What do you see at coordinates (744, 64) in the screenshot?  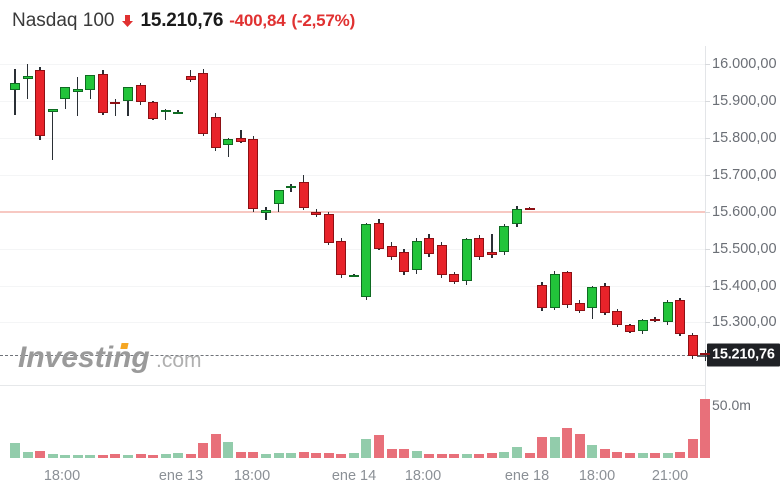 I see `price-axis-label: 16.000,00` at bounding box center [744, 64].